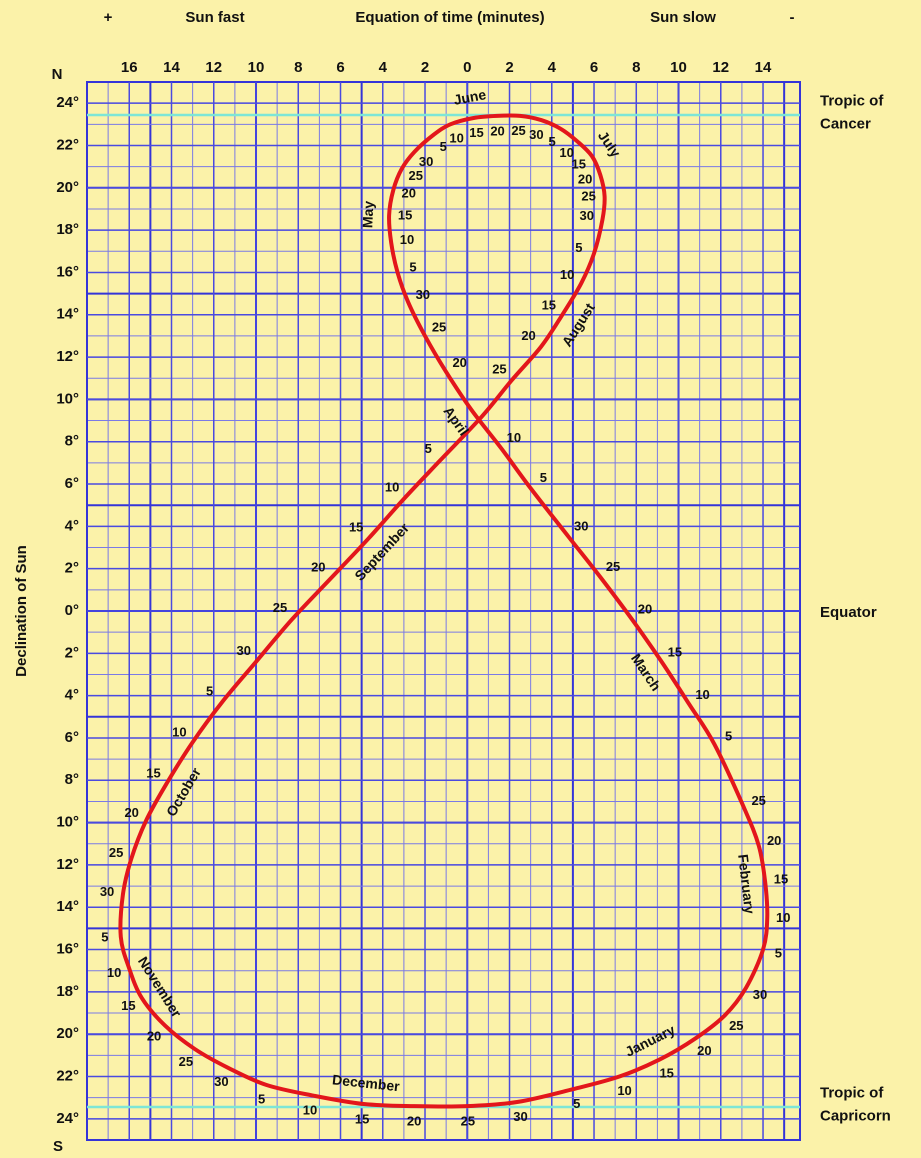 The height and width of the screenshot is (1158, 921). Describe the element at coordinates (552, 67) in the screenshot. I see `x-tick-label: 4` at that location.